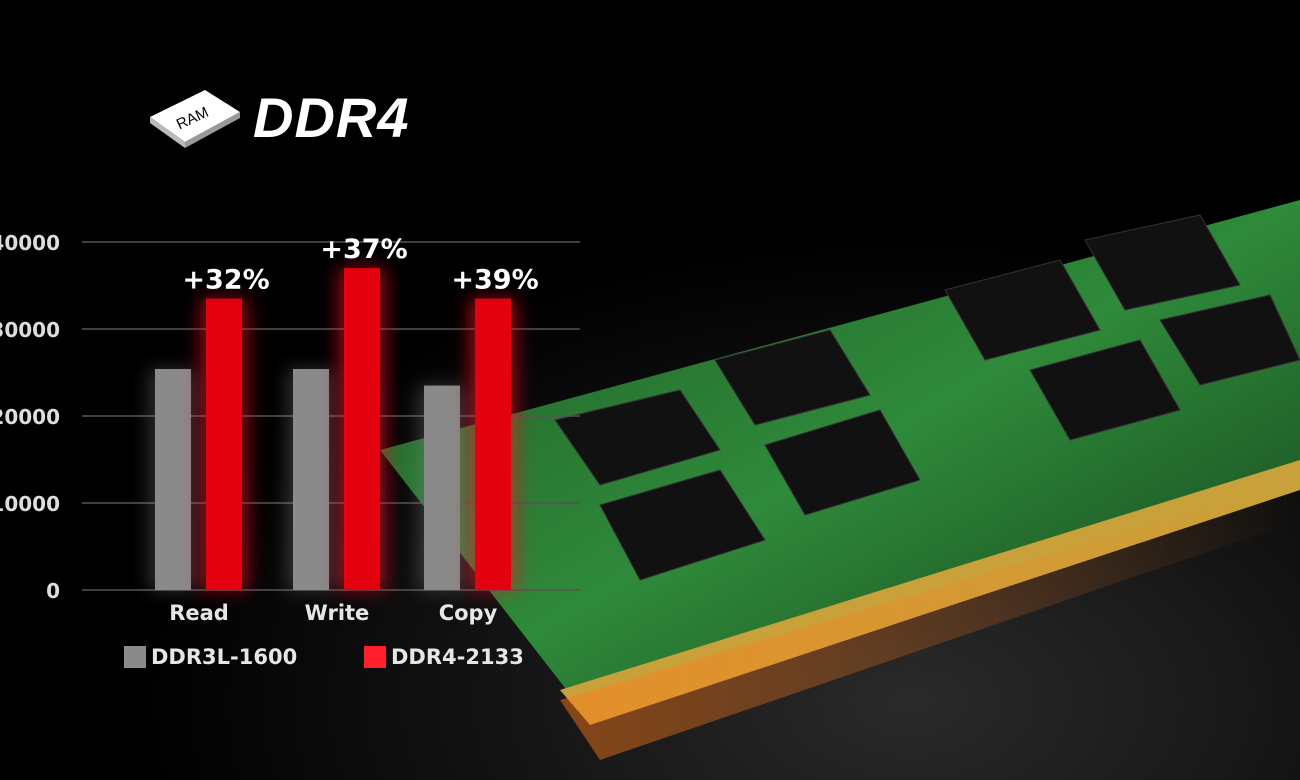 The width and height of the screenshot is (1300, 780). What do you see at coordinates (375, 657) in the screenshot?
I see `legend-swatch-ddr4` at bounding box center [375, 657].